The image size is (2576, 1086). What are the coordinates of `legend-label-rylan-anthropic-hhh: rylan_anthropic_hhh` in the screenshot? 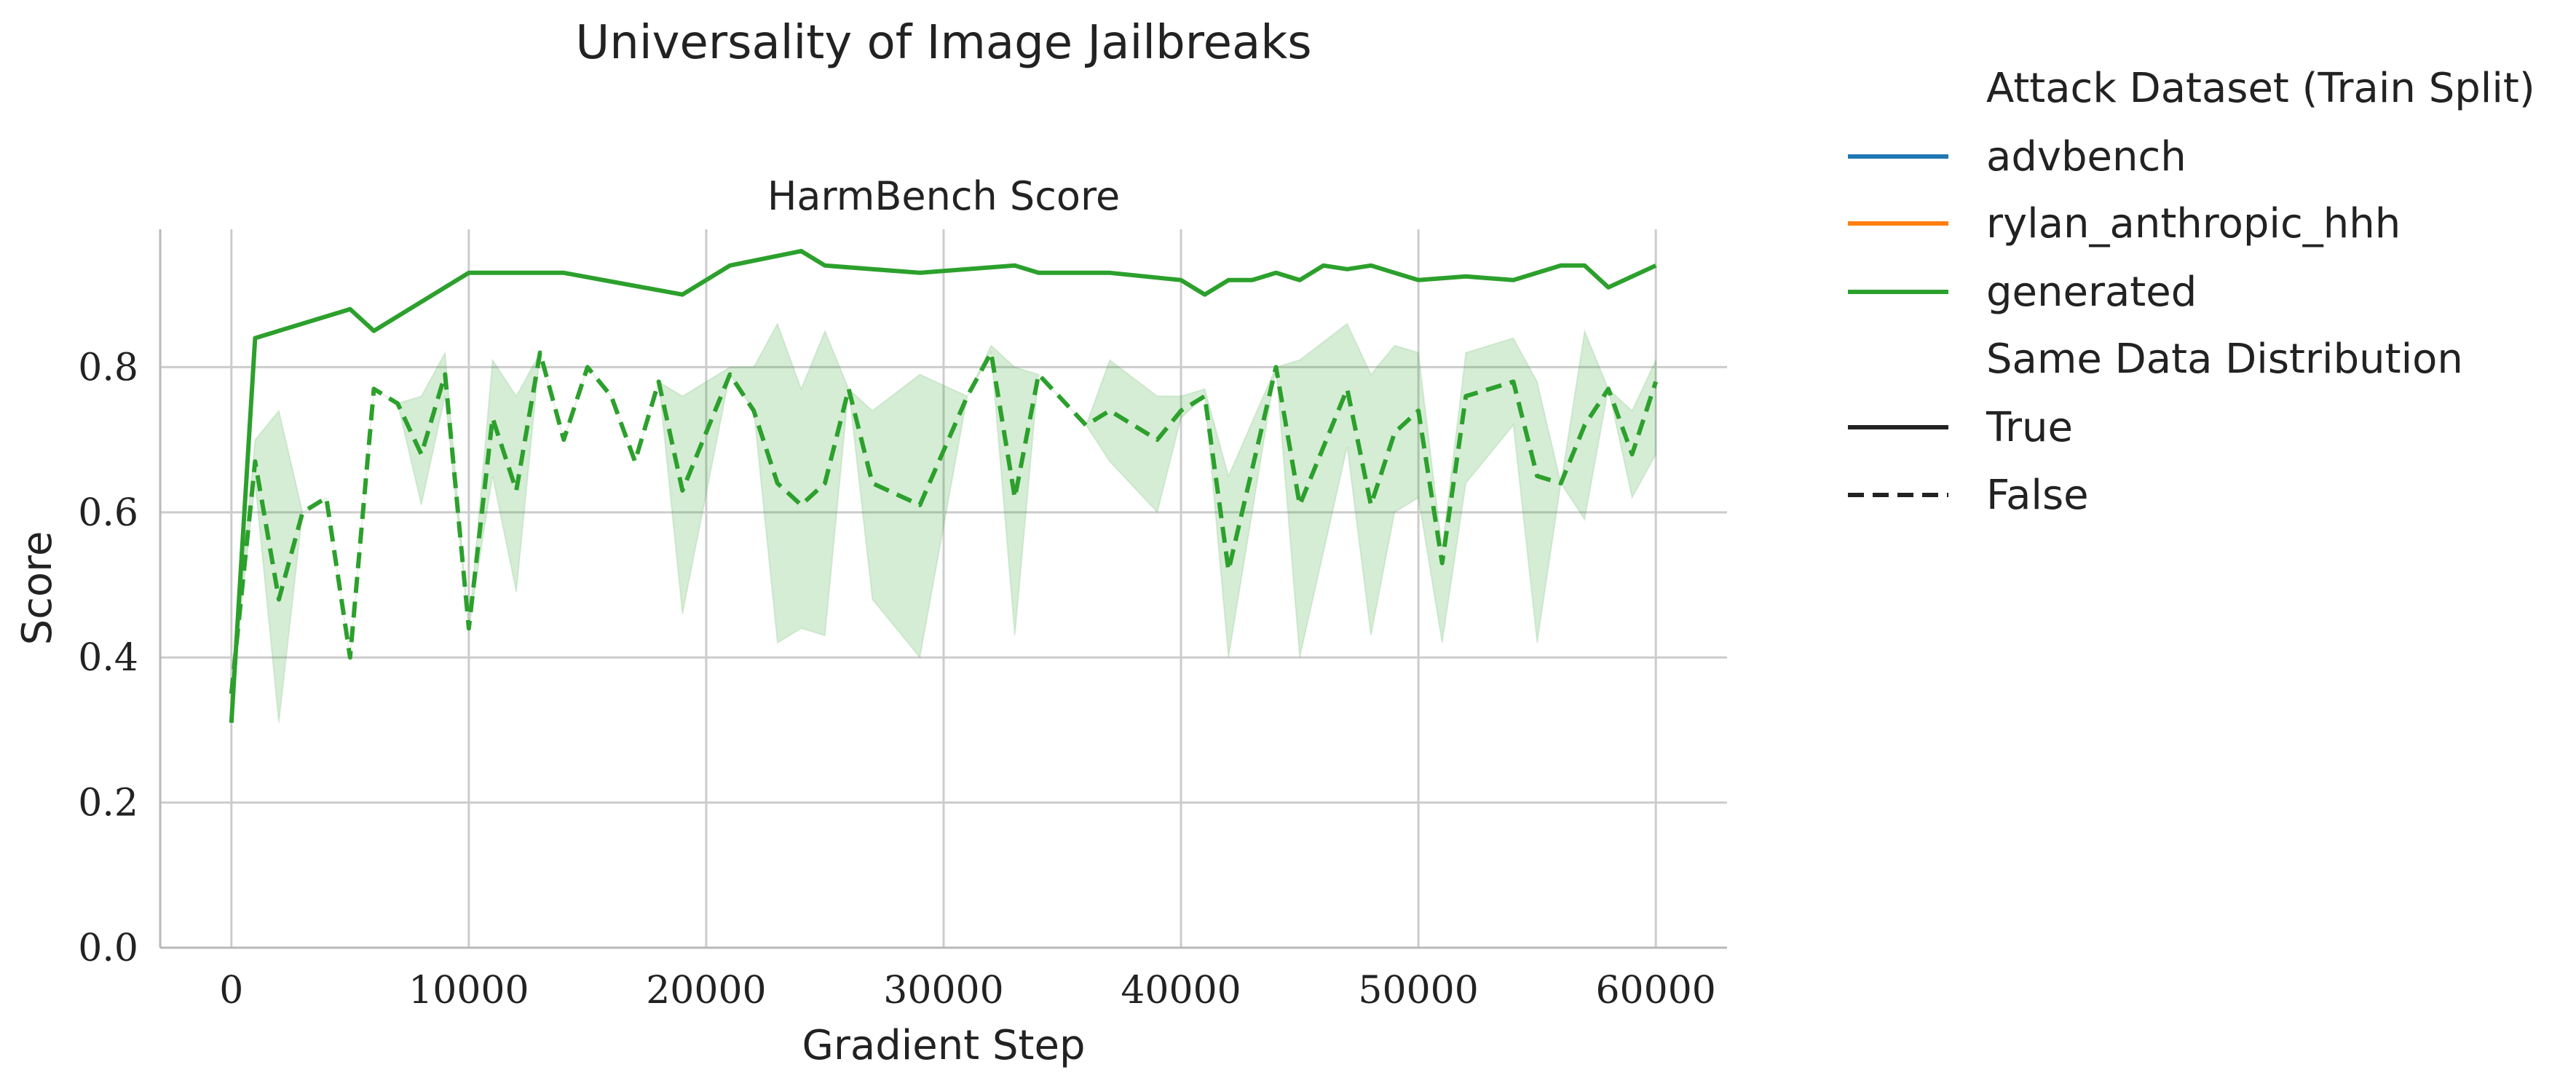 It's located at (2193, 224).